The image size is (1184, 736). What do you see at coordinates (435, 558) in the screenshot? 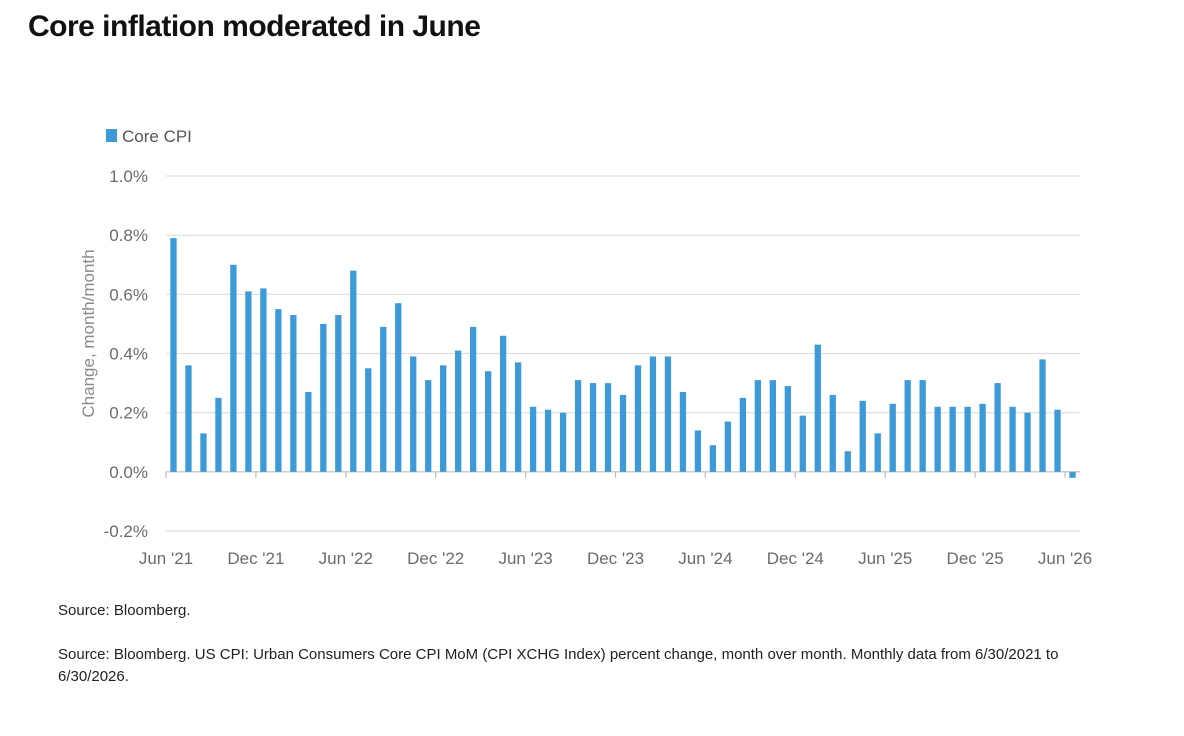
I see `x-tick-label: Dec '22` at bounding box center [435, 558].